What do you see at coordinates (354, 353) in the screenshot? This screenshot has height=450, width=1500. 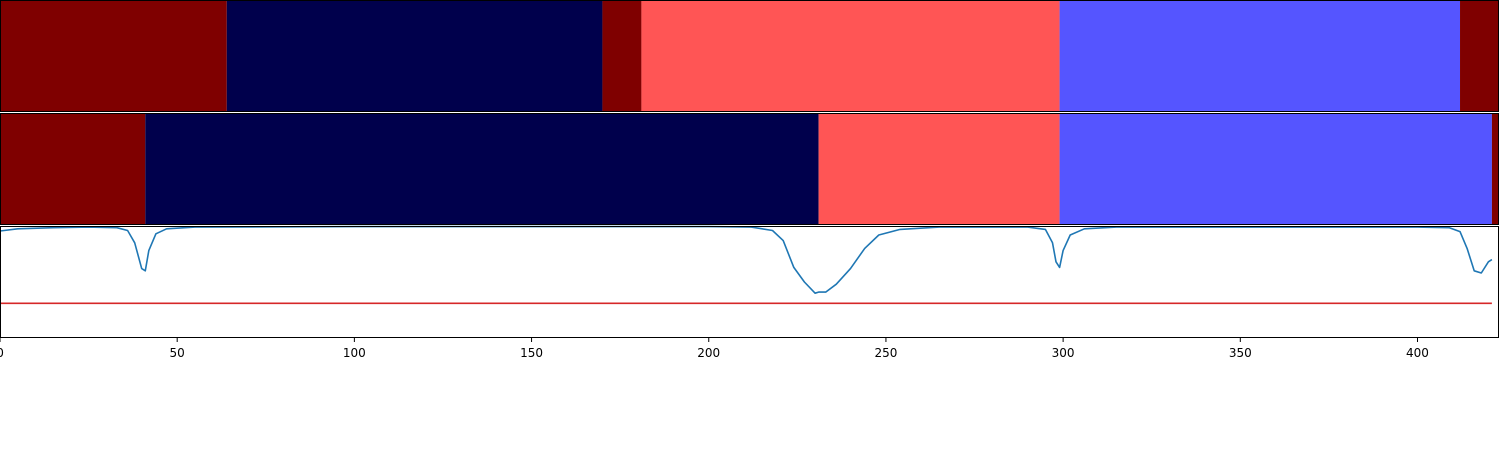 I see `x-tick-label: 100` at bounding box center [354, 353].